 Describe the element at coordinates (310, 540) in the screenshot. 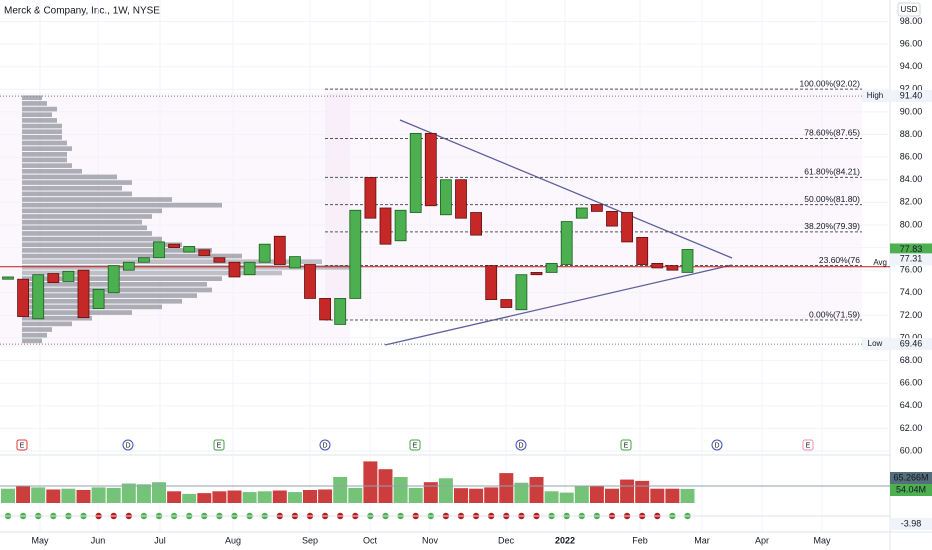

I see `x-tick-label: Sep` at that location.